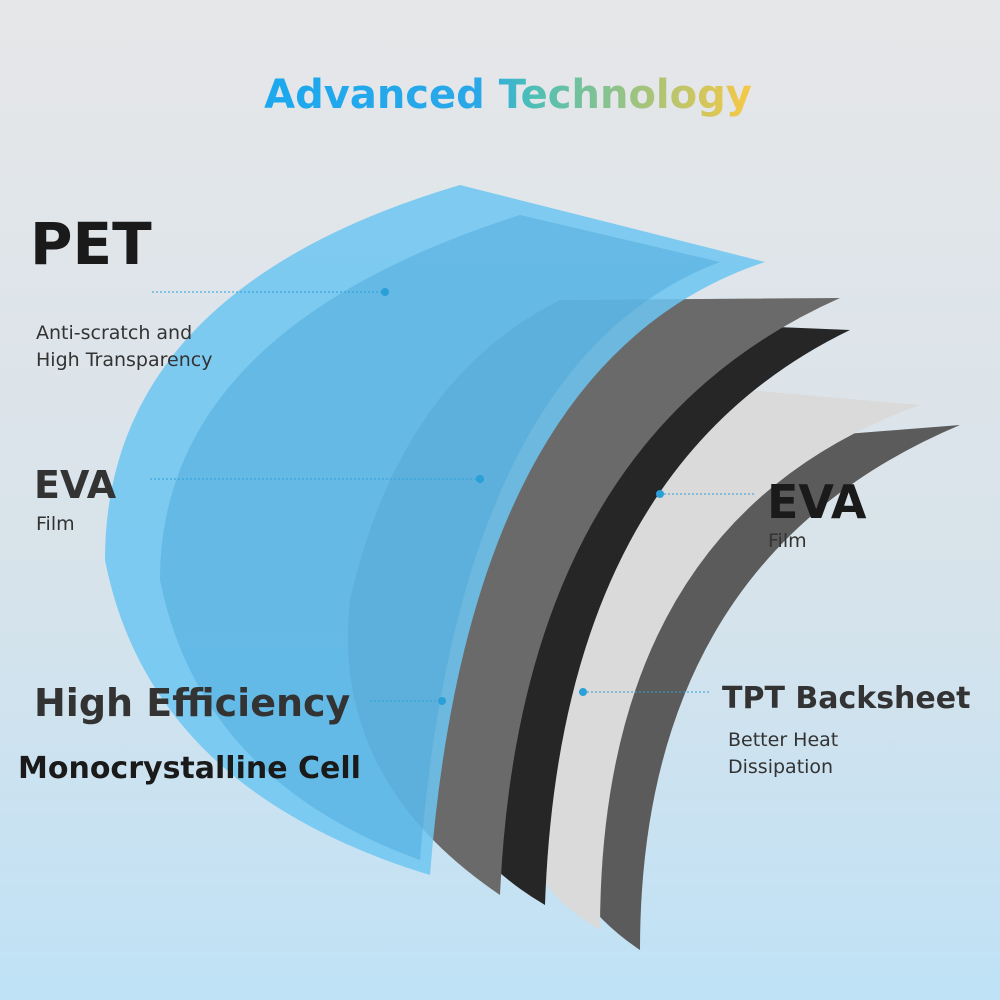 Image resolution: width=1000 pixels, height=1000 pixels. What do you see at coordinates (846, 698) in the screenshot?
I see `layer-label: TPT Backsheet` at bounding box center [846, 698].